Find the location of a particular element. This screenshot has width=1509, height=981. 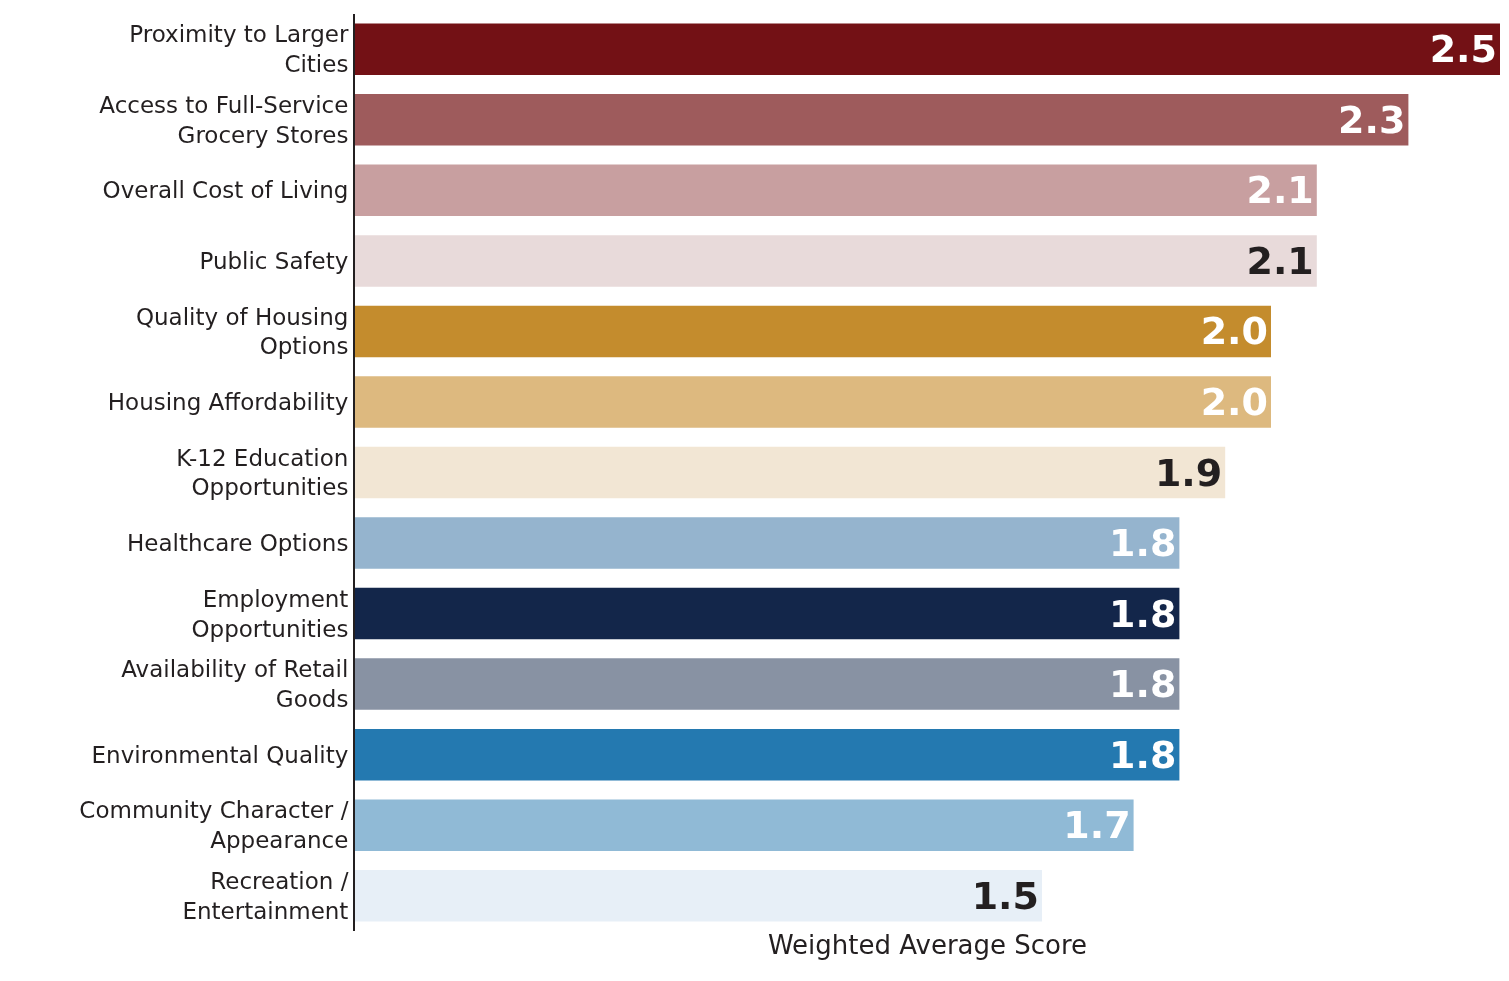

y-tick-label: Environmental Quality is located at coordinates (220, 754).